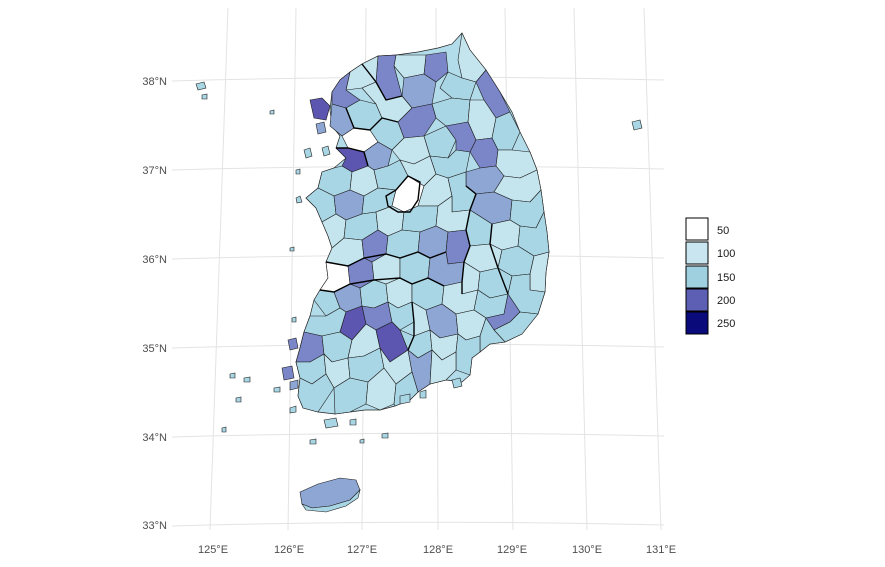 This screenshot has width=885, height=567. Describe the element at coordinates (726, 324) in the screenshot. I see `legend-label: 250` at that location.